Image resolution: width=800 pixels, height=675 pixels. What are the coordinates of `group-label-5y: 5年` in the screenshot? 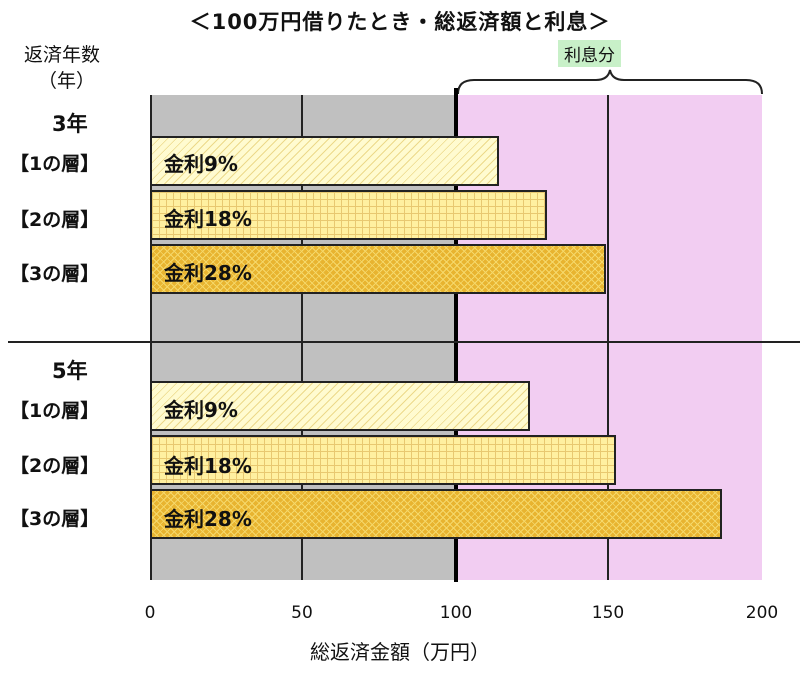 It's located at (70, 371).